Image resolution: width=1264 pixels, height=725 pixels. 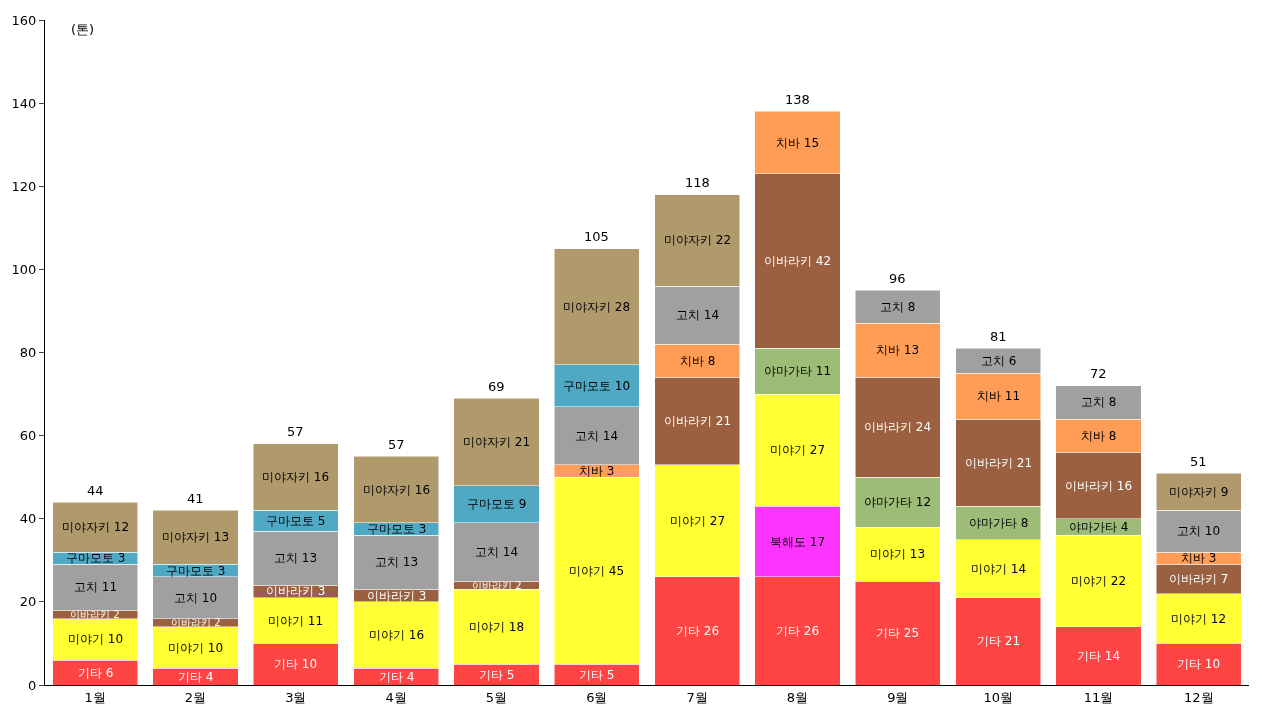 I want to click on total-label: 51, so click(x=1198, y=461).